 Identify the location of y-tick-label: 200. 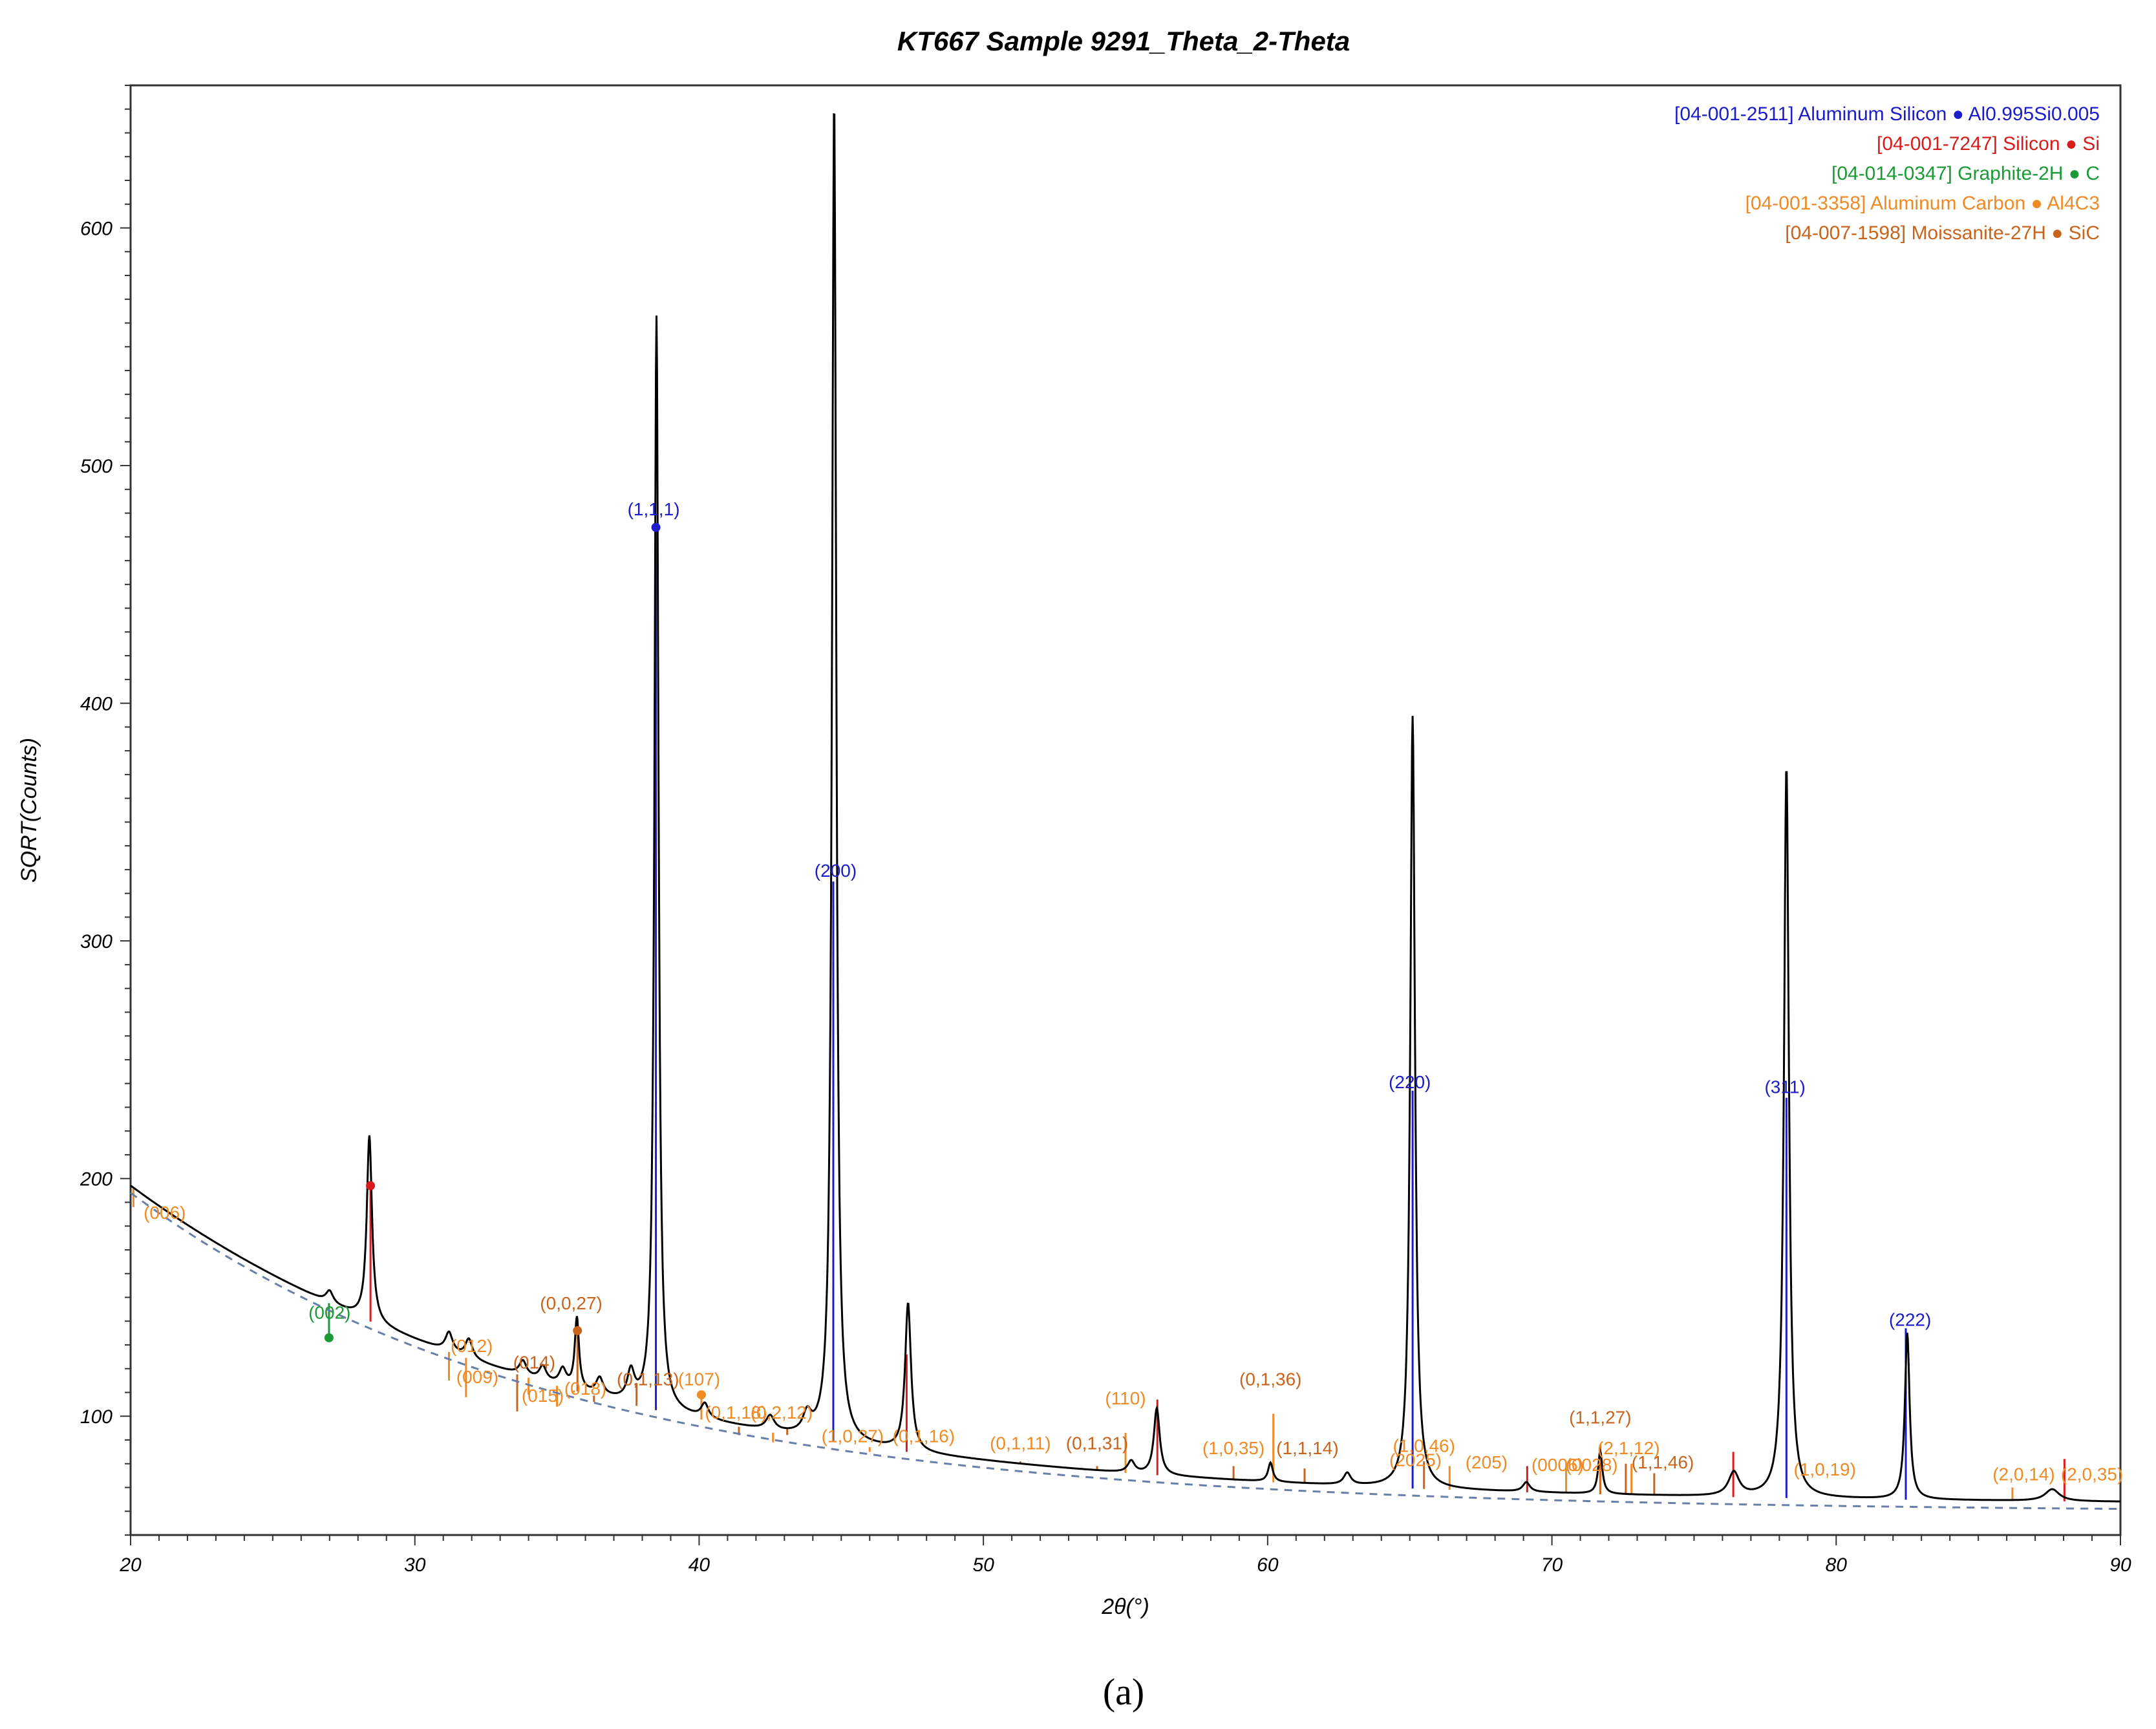
(96, 1179).